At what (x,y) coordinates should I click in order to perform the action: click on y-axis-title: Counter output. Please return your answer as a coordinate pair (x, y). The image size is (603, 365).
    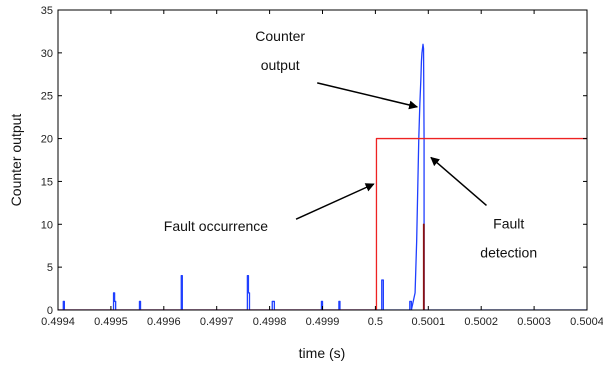
    Looking at the image, I should click on (16, 160).